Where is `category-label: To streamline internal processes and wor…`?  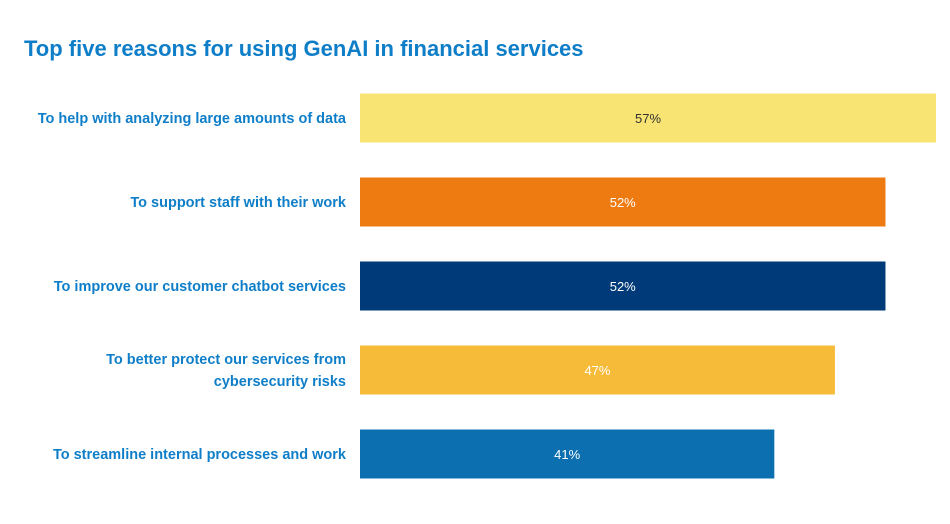
category-label: To streamline internal processes and wor… is located at coordinates (200, 455).